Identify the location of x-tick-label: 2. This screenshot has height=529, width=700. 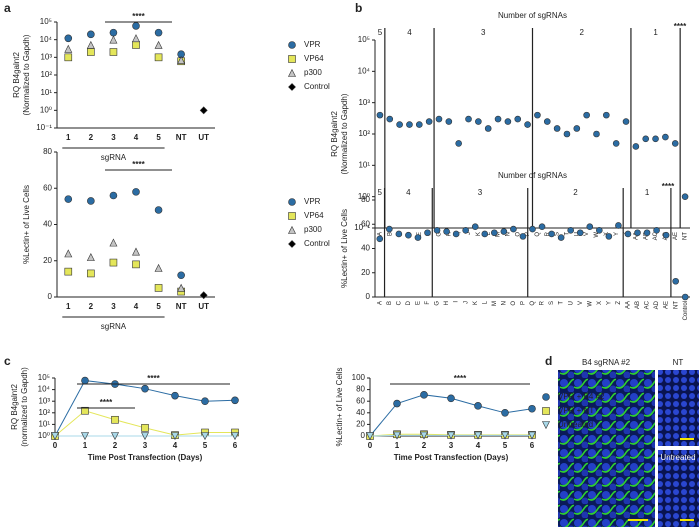
(115, 445).